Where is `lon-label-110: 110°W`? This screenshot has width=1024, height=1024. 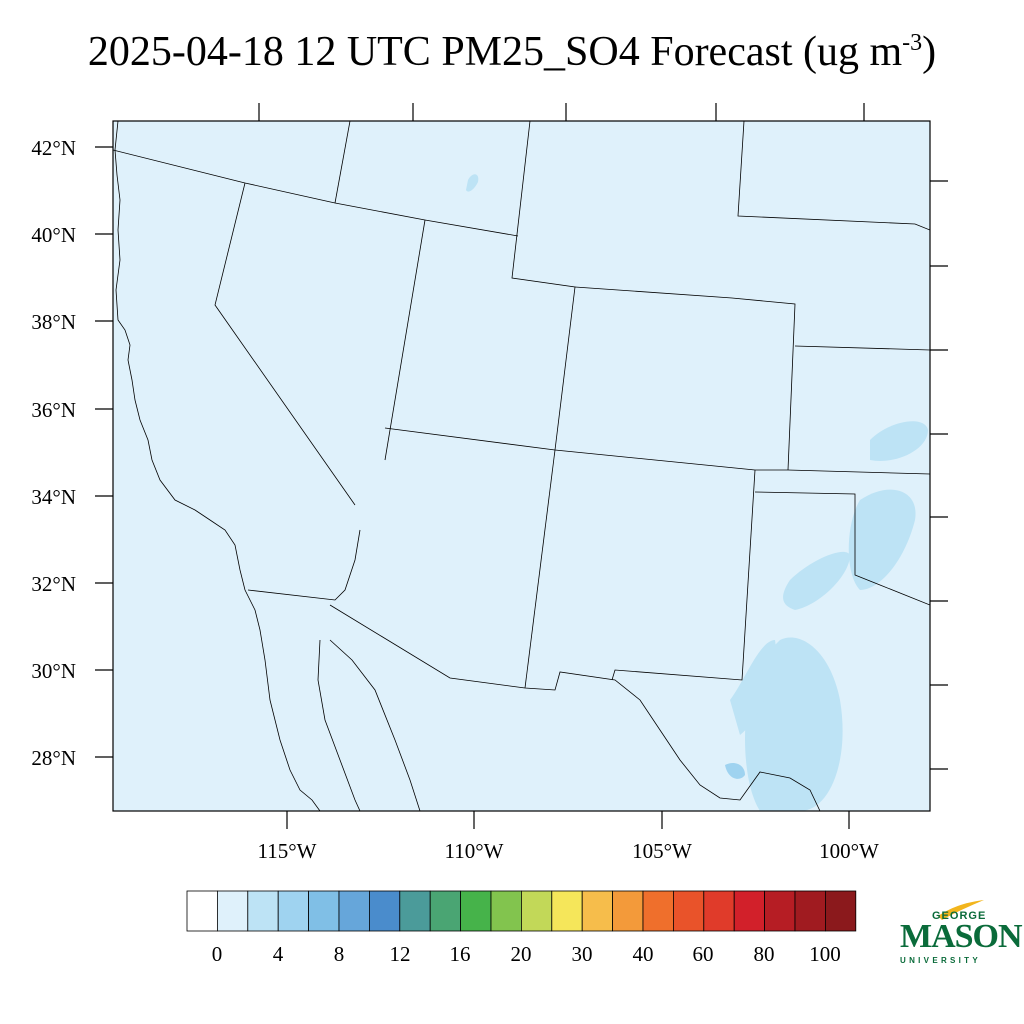
lon-label-110: 110°W is located at coordinates (474, 851).